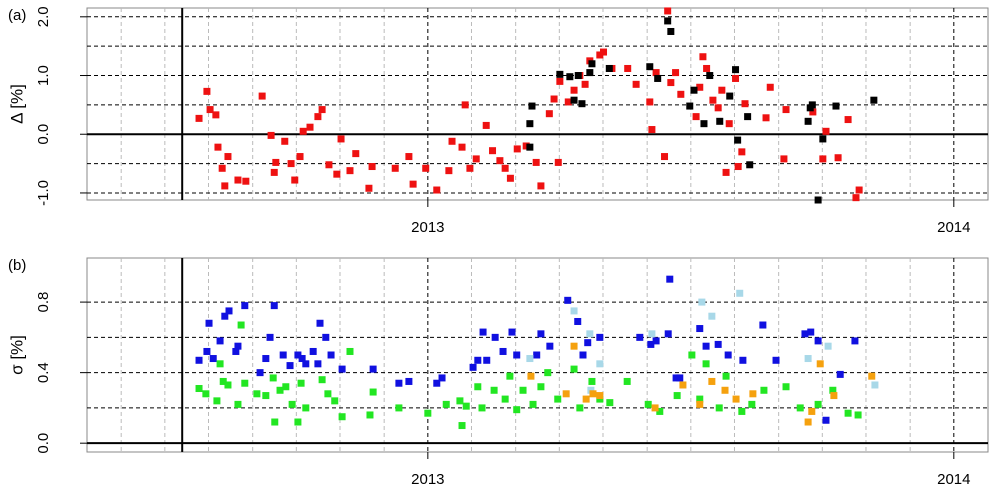  What do you see at coordinates (43, 75) in the screenshot?
I see `y-tick-label: 1.0` at bounding box center [43, 75].